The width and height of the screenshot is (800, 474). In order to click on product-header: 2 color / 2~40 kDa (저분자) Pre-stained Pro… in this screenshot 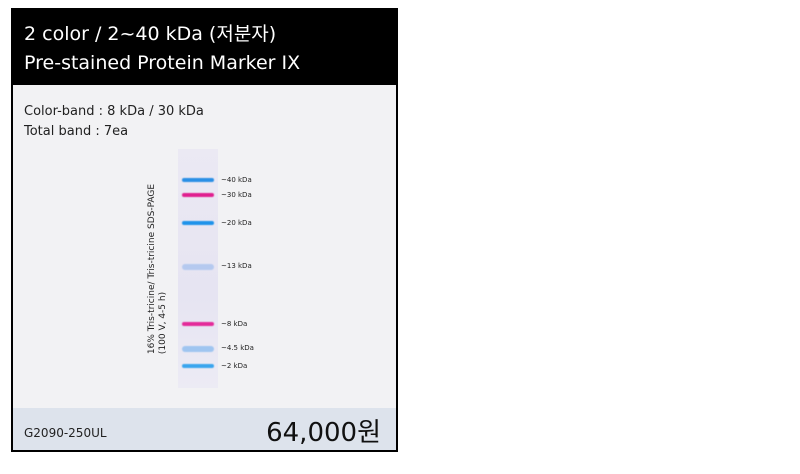, I will do `click(204, 47)`.